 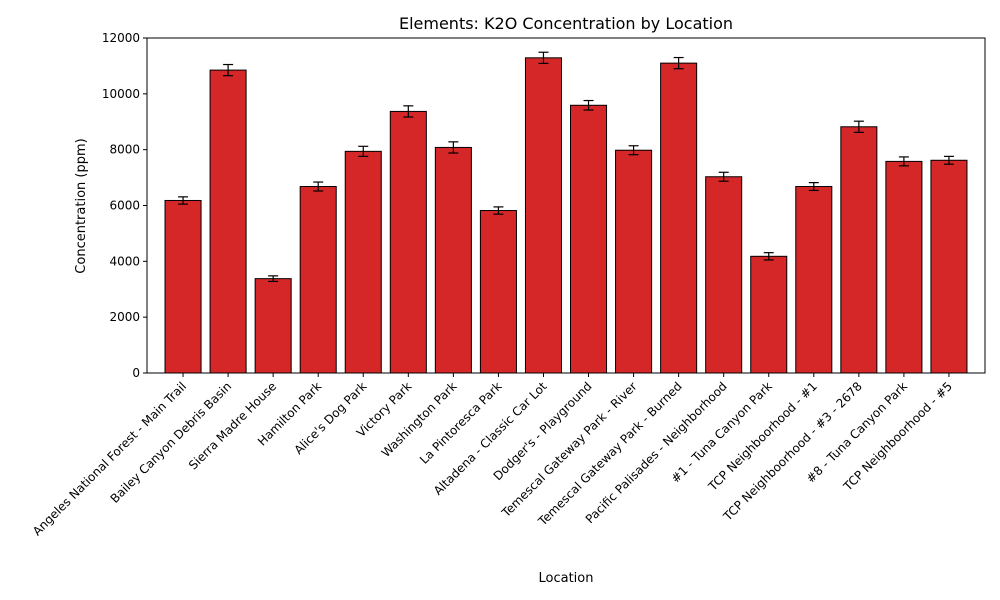 I want to click on chart-title: Elements: K2O Concentration by Location, so click(x=566, y=23).